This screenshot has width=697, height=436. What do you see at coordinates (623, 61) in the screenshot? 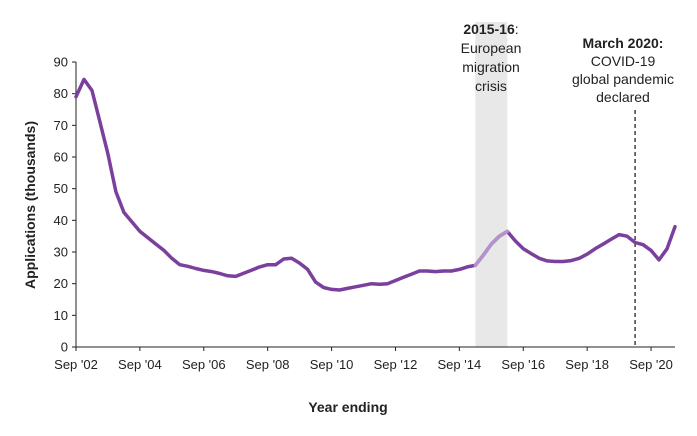
I see `annotation-covid-line: COVID-19` at bounding box center [623, 61].